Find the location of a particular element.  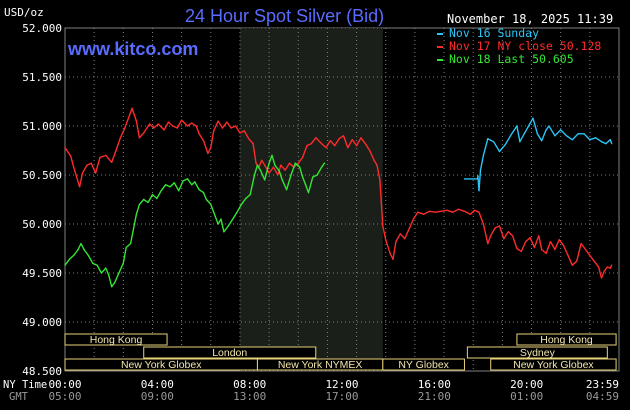

legend-swatch is located at coordinates (440, 59).